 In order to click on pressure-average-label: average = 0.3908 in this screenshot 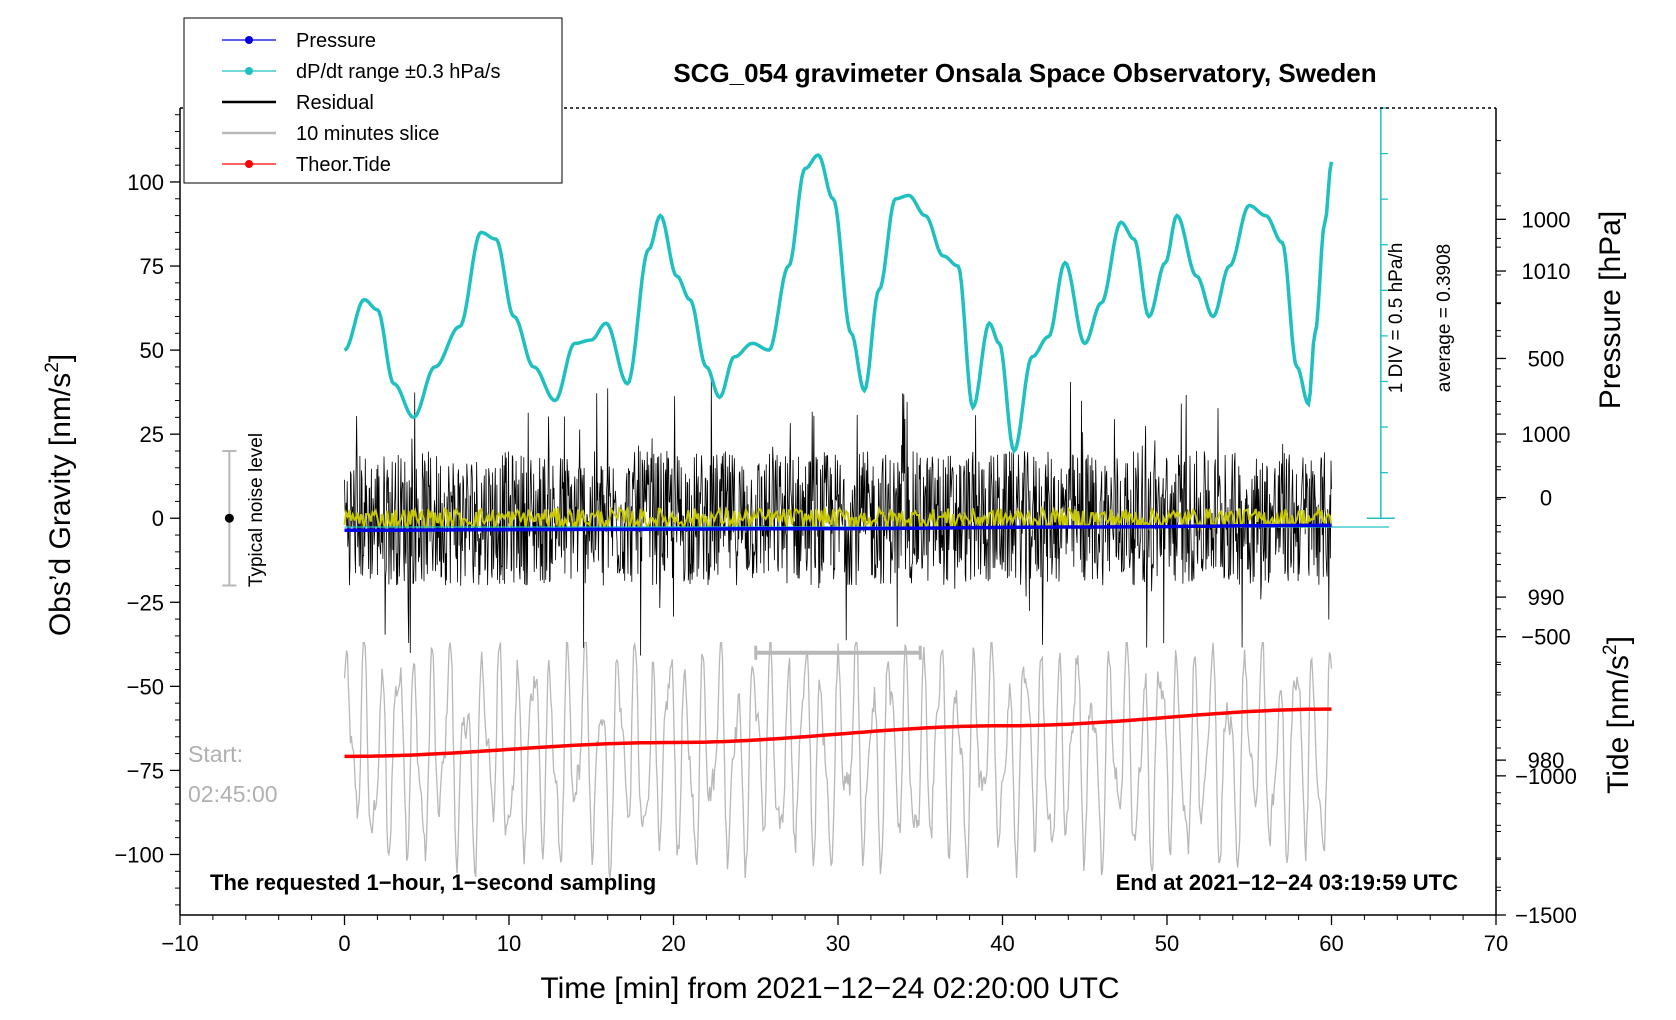, I will do `click(1444, 318)`.